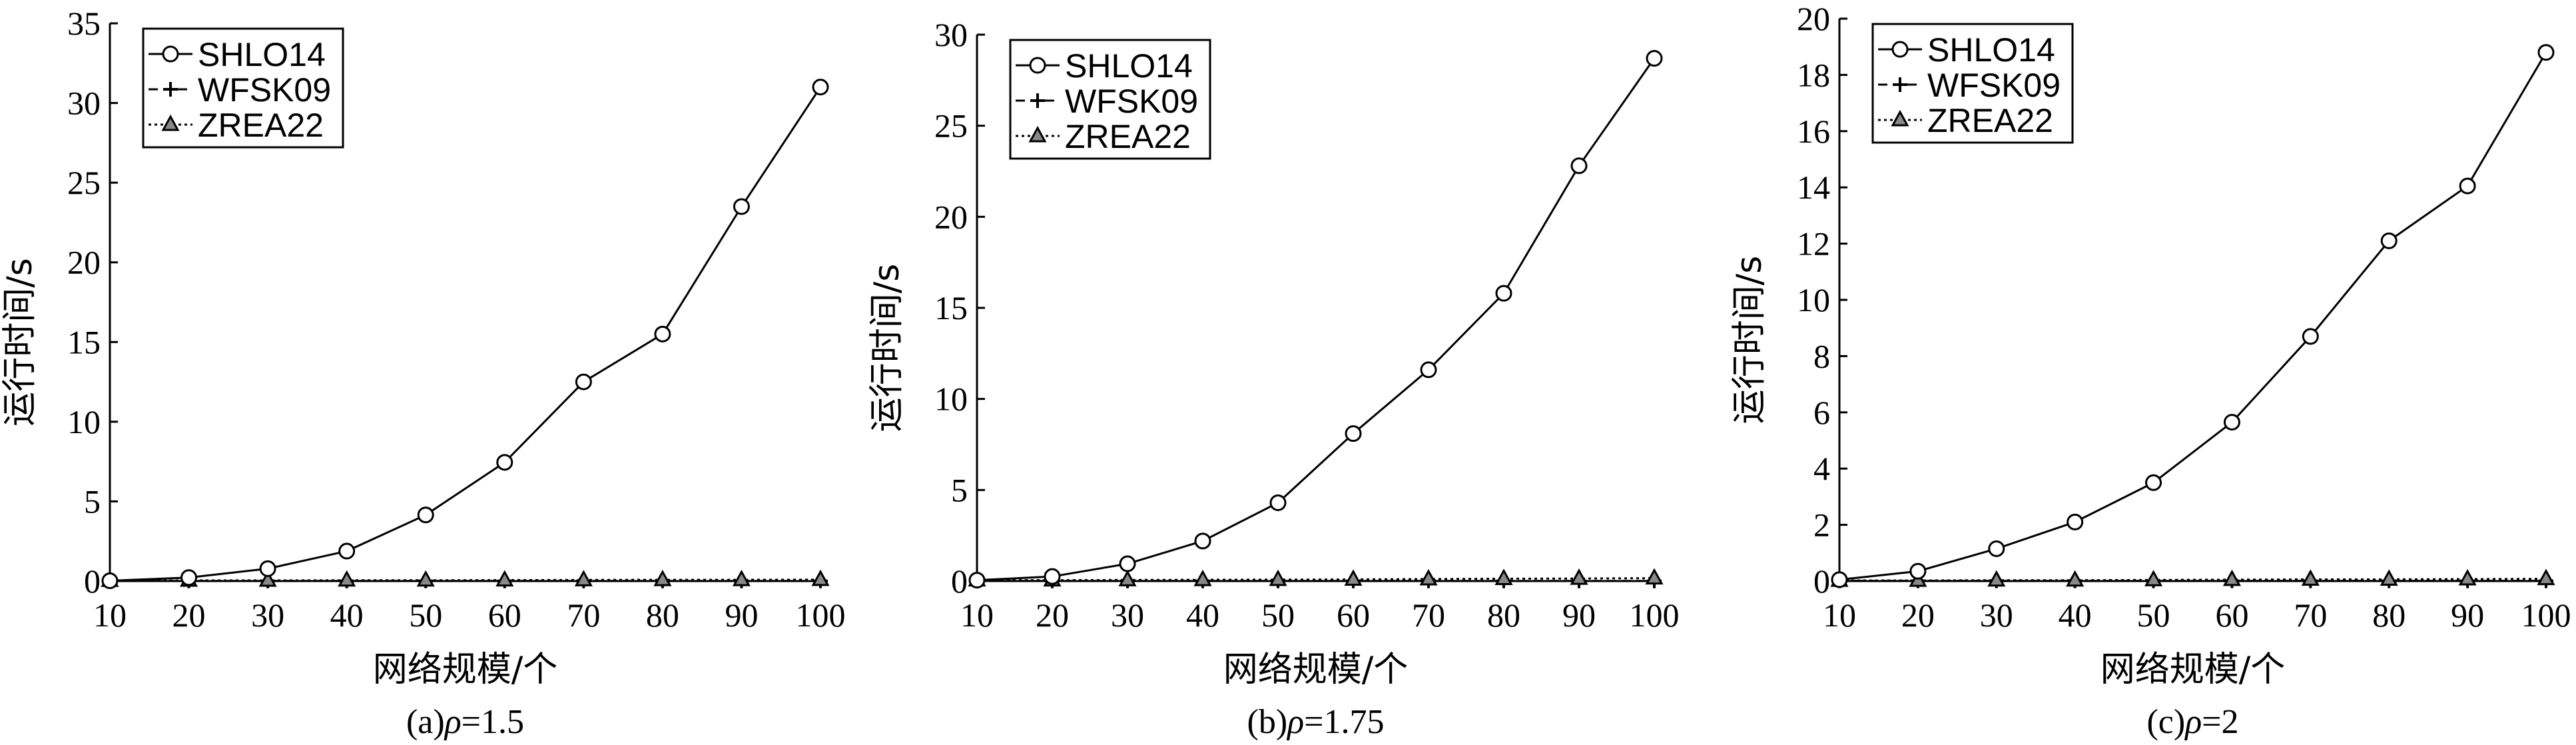 Image resolution: width=2576 pixels, height=745 pixels. What do you see at coordinates (977, 615) in the screenshot?
I see `x-tick-label: 10` at bounding box center [977, 615].